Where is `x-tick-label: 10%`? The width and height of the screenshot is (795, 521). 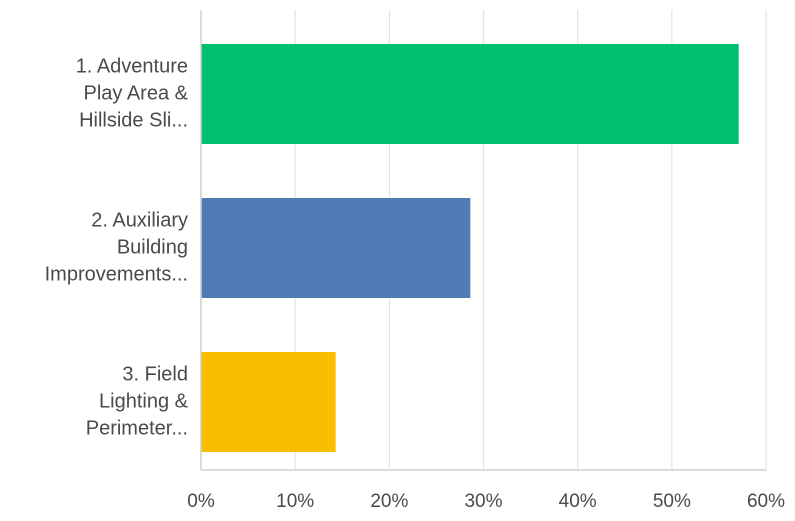
x-tick-label: 10% is located at coordinates (295, 501).